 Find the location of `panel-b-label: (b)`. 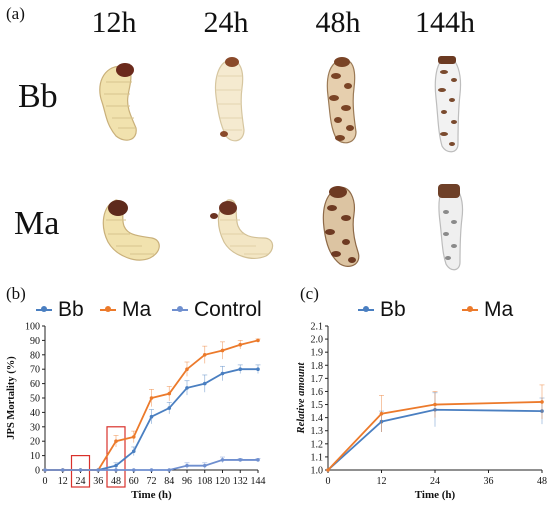

panel-b-label: (b) is located at coordinates (16, 293).